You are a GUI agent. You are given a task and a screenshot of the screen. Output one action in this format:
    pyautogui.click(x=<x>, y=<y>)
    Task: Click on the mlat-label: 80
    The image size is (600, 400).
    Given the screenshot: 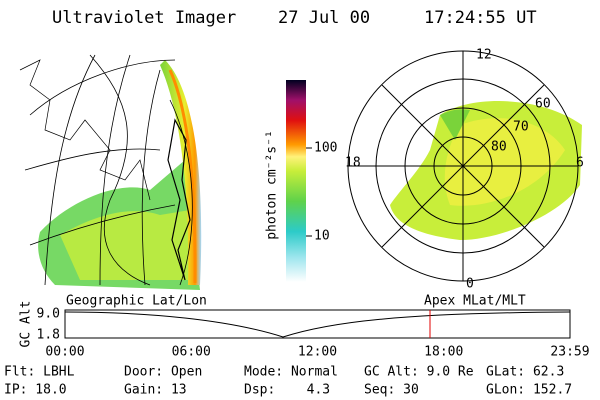 What is the action you would take?
    pyautogui.click(x=499, y=147)
    